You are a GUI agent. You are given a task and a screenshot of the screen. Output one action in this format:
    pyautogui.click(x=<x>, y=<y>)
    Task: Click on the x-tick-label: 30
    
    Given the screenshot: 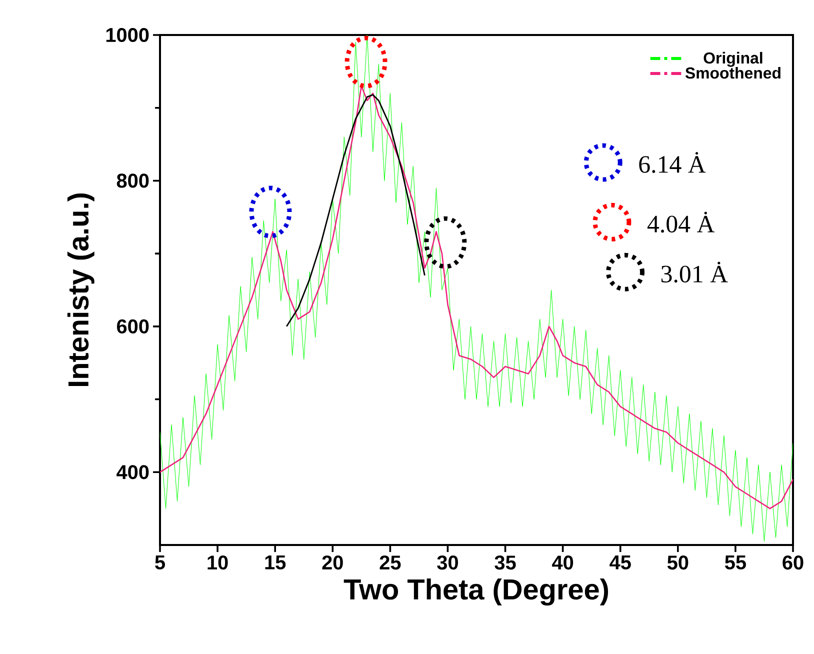 What is the action you would take?
    pyautogui.click(x=447, y=563)
    